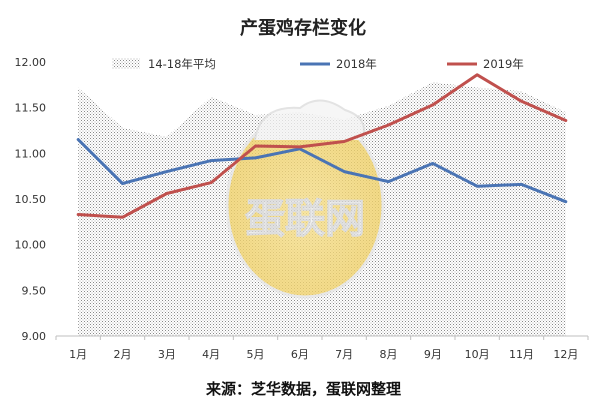 This screenshot has width=607, height=406. I want to click on x-tick-label: 5月, so click(256, 354).